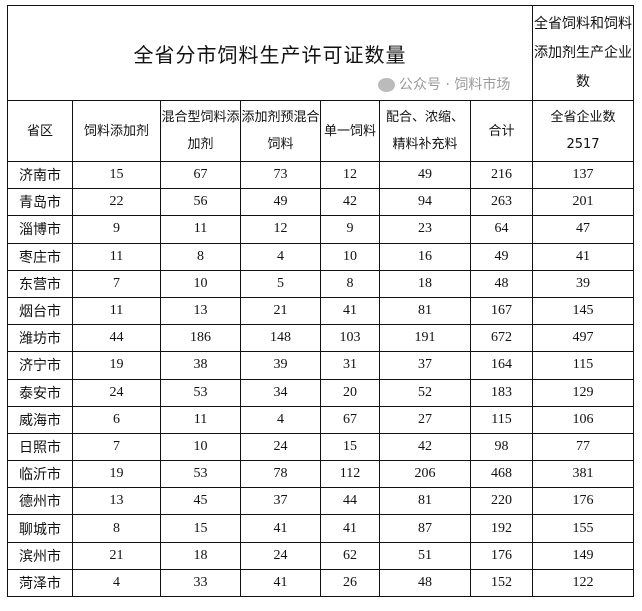 The image size is (642, 611). Describe the element at coordinates (40, 392) in the screenshot. I see `city-cell: 泰安市` at that location.